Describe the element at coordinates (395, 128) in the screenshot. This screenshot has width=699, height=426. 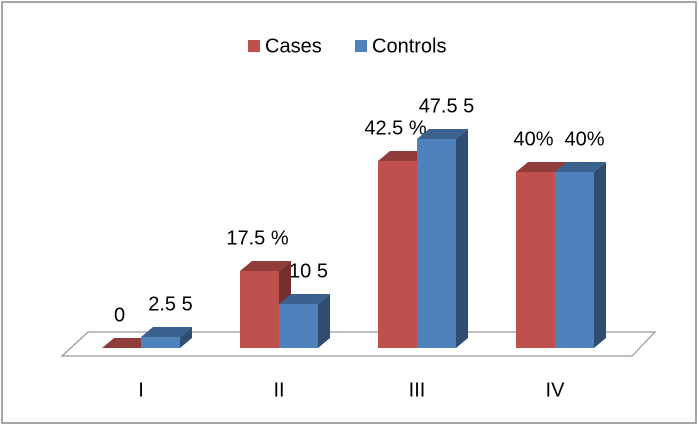
I see `value-label: 42.5 %` at that location.